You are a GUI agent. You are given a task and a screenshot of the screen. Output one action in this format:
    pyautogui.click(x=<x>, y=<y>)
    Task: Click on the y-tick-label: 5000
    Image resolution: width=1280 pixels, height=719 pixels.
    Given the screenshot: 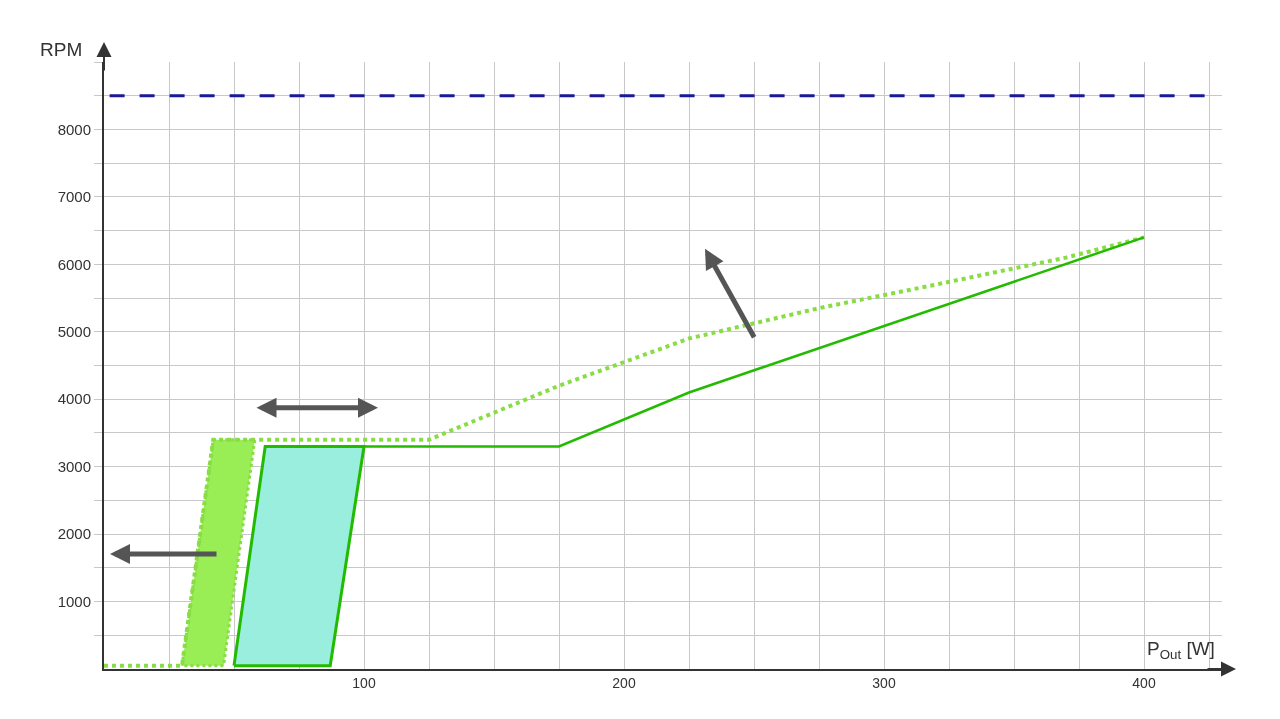 What is the action you would take?
    pyautogui.click(x=74, y=332)
    